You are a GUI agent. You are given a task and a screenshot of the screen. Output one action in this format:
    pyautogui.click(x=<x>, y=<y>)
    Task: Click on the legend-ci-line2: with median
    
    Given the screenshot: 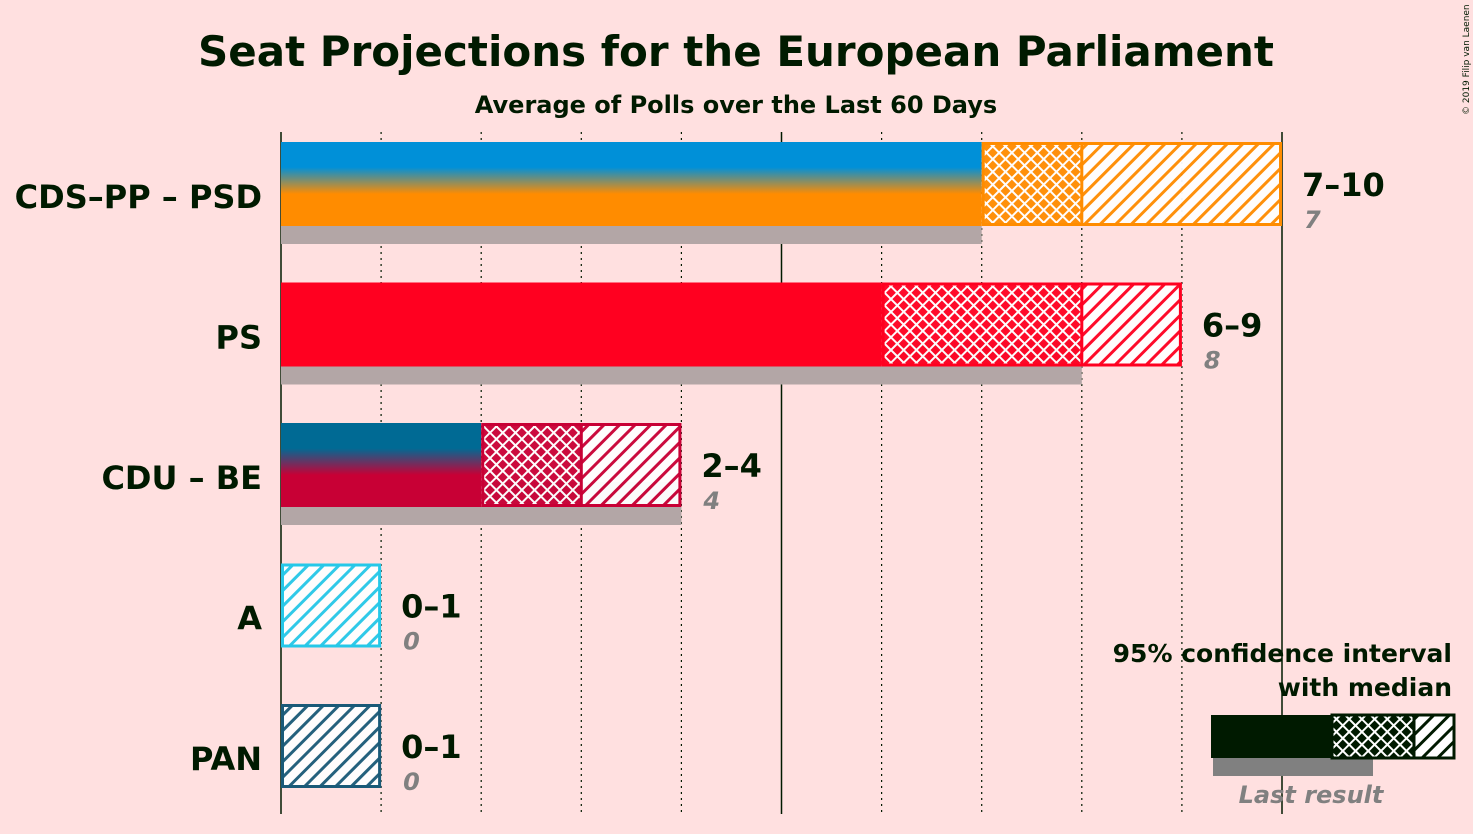 What is the action you would take?
    pyautogui.click(x=1365, y=687)
    